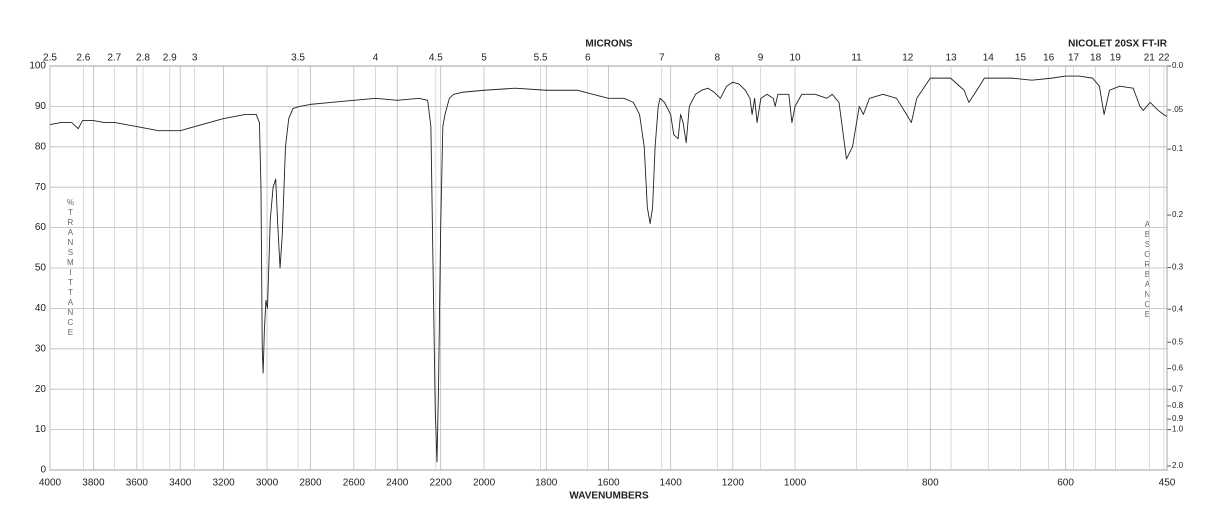  I want to click on x-tick-label: 1200, so click(733, 483).